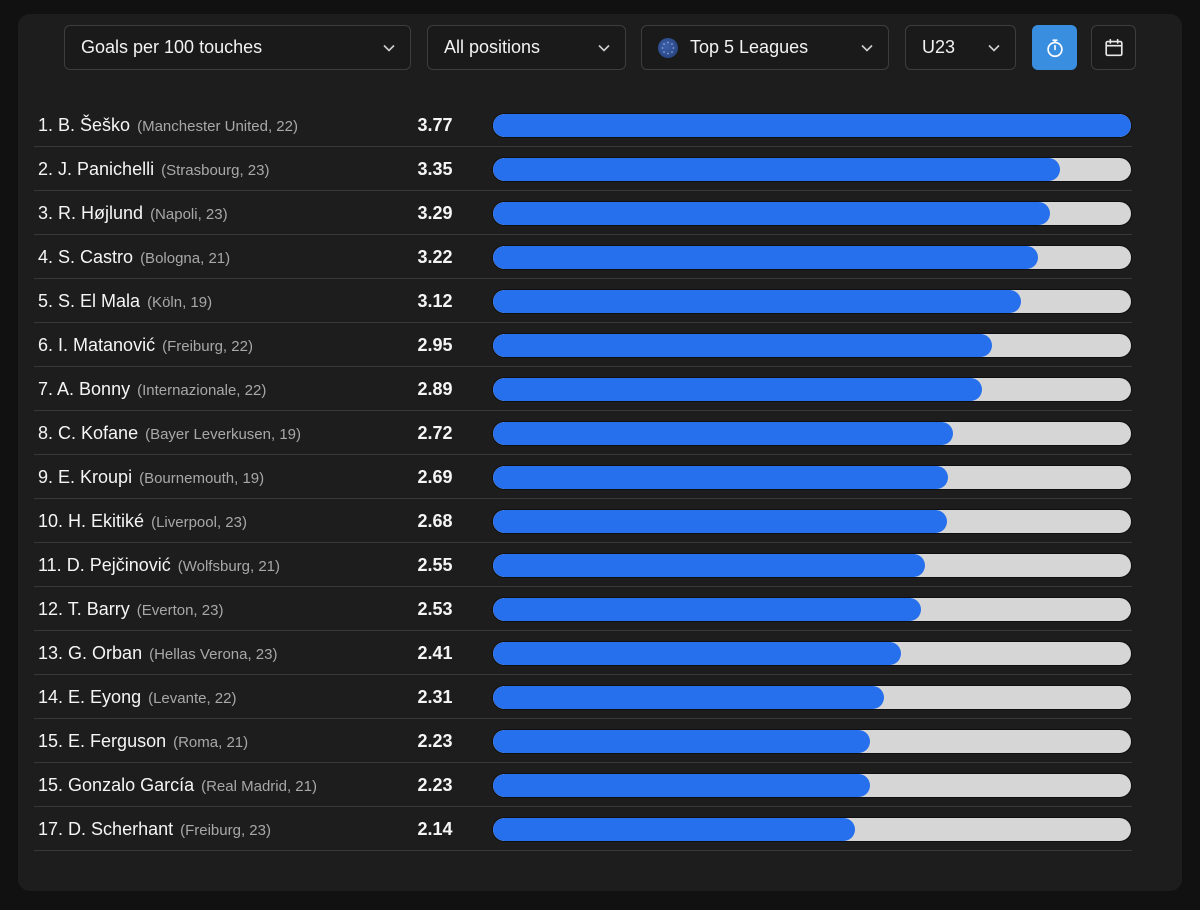 Image resolution: width=1200 pixels, height=910 pixels. I want to click on player-club-age: (Wolfsburg, 21), so click(229, 566).